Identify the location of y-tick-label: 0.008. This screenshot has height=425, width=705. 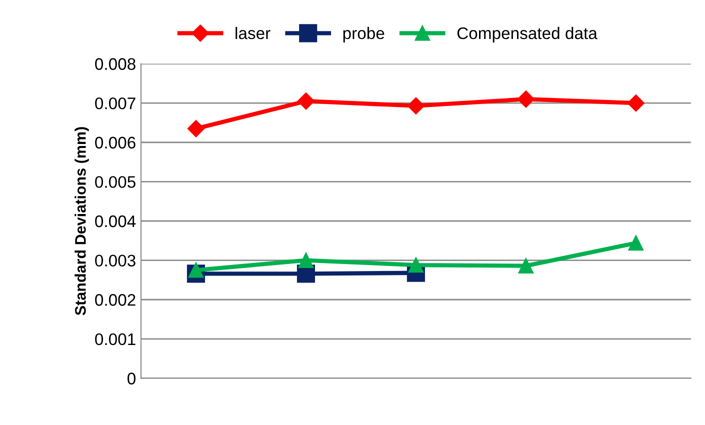
(115, 64).